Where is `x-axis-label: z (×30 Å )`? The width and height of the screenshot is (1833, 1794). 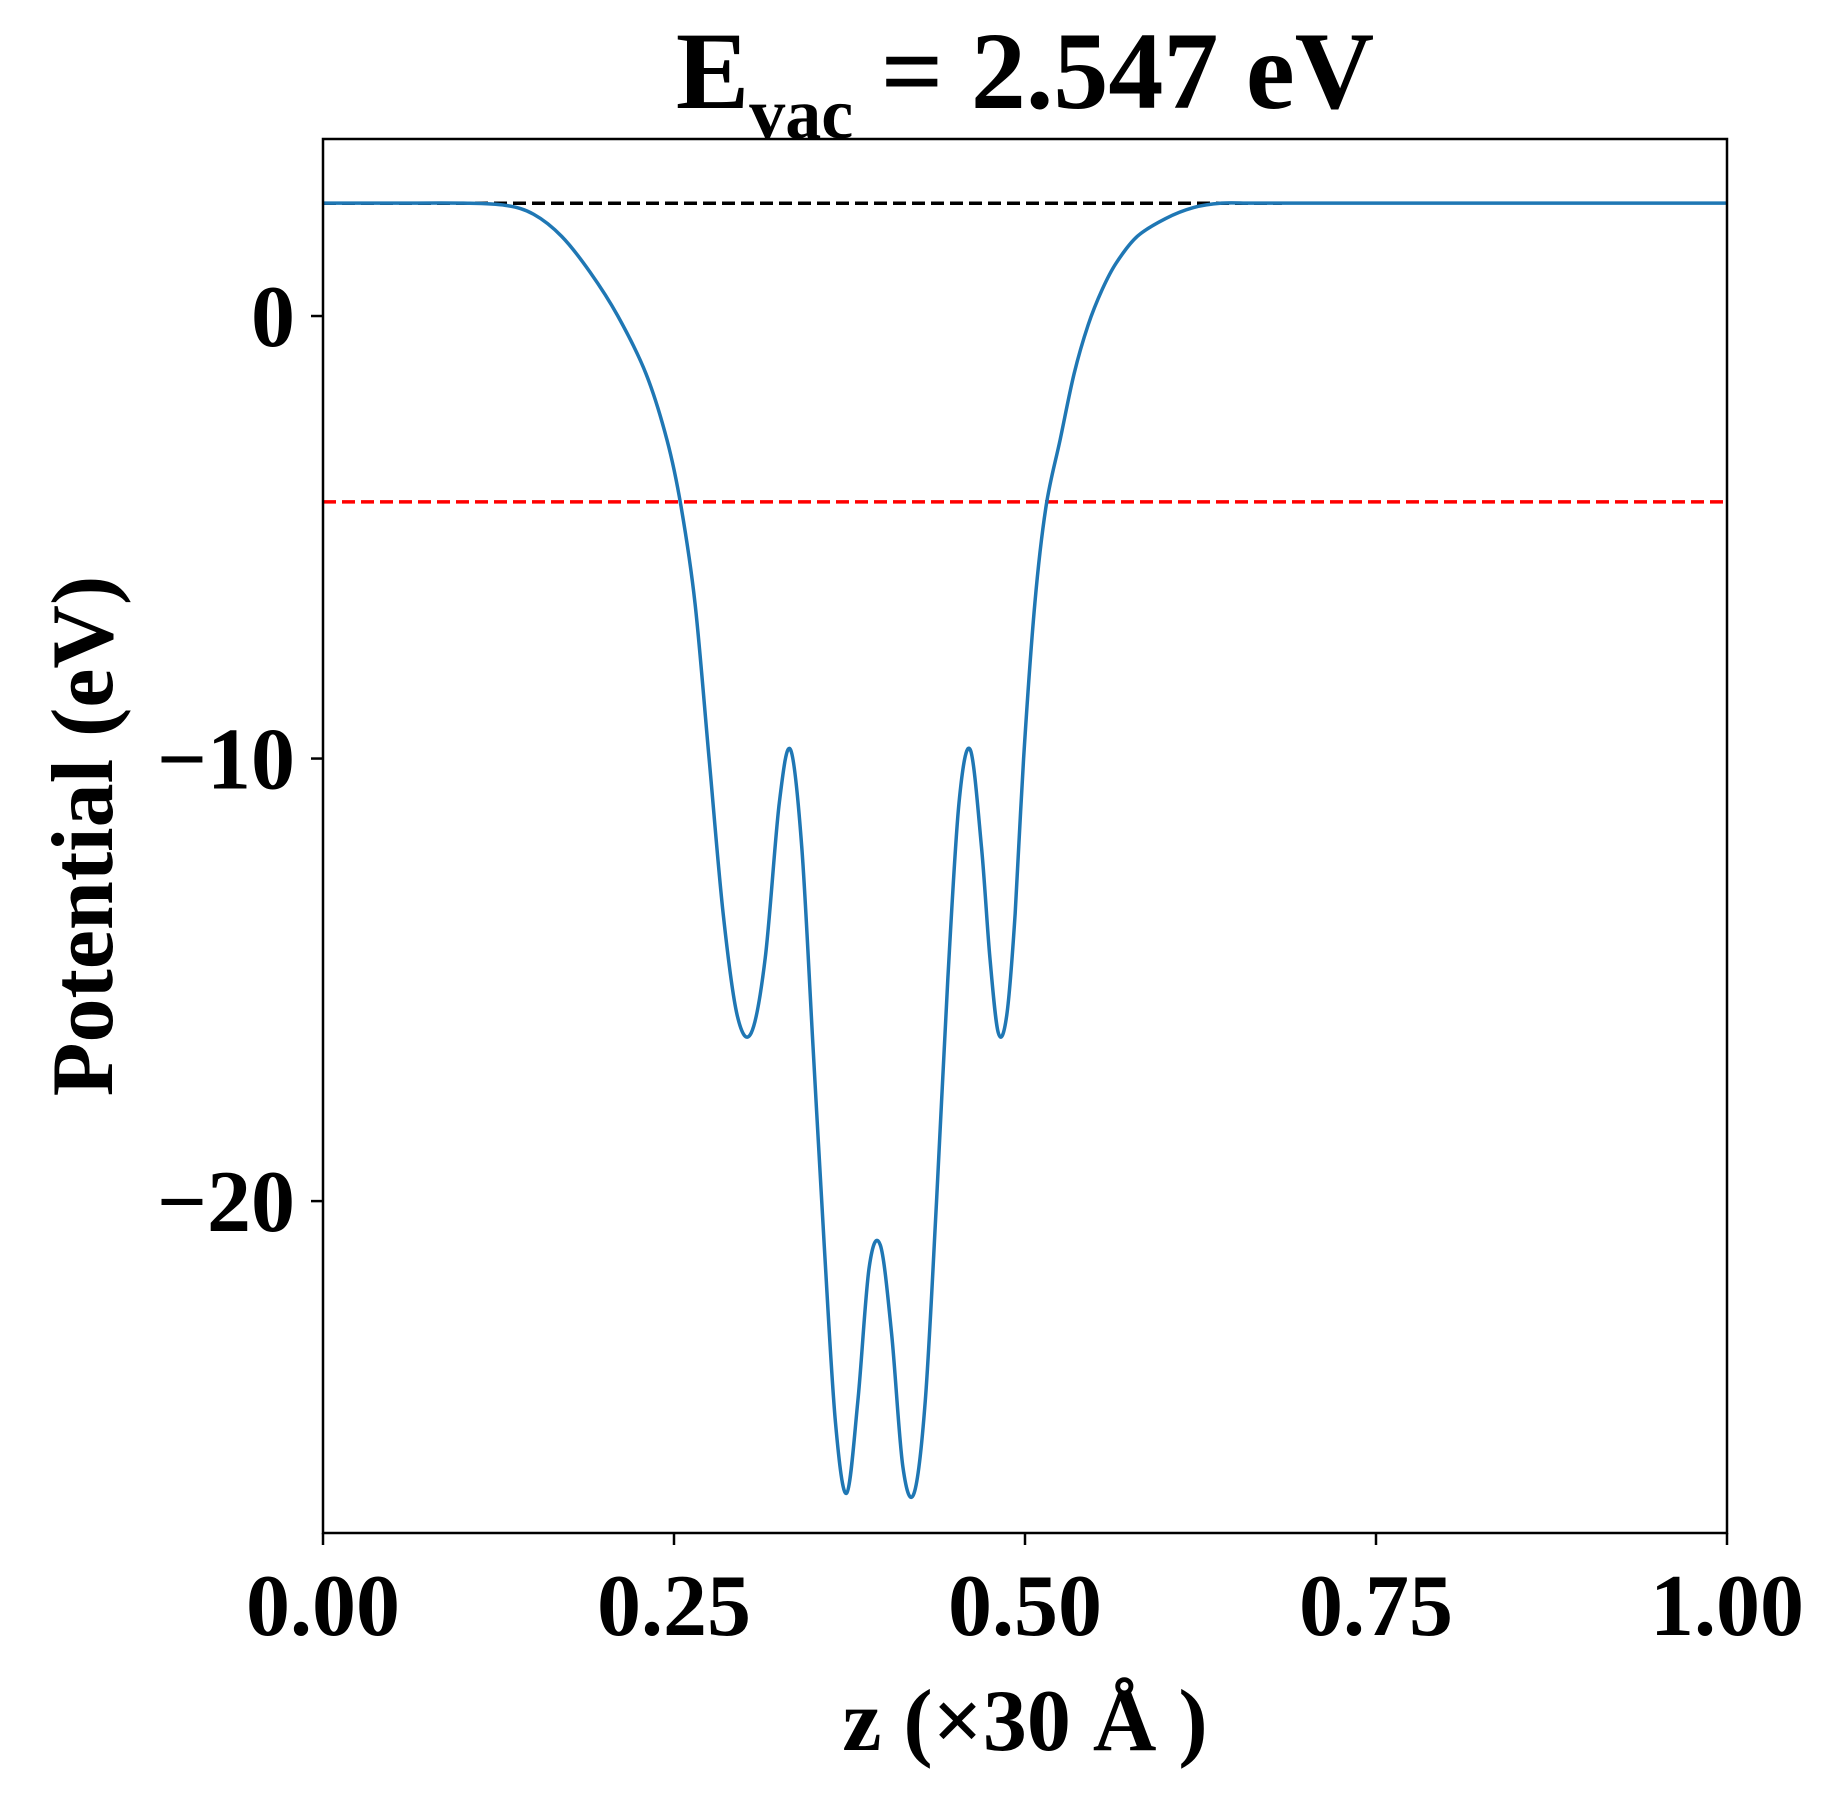
x-axis-label: z (×30 Å ) is located at coordinates (1024, 1721).